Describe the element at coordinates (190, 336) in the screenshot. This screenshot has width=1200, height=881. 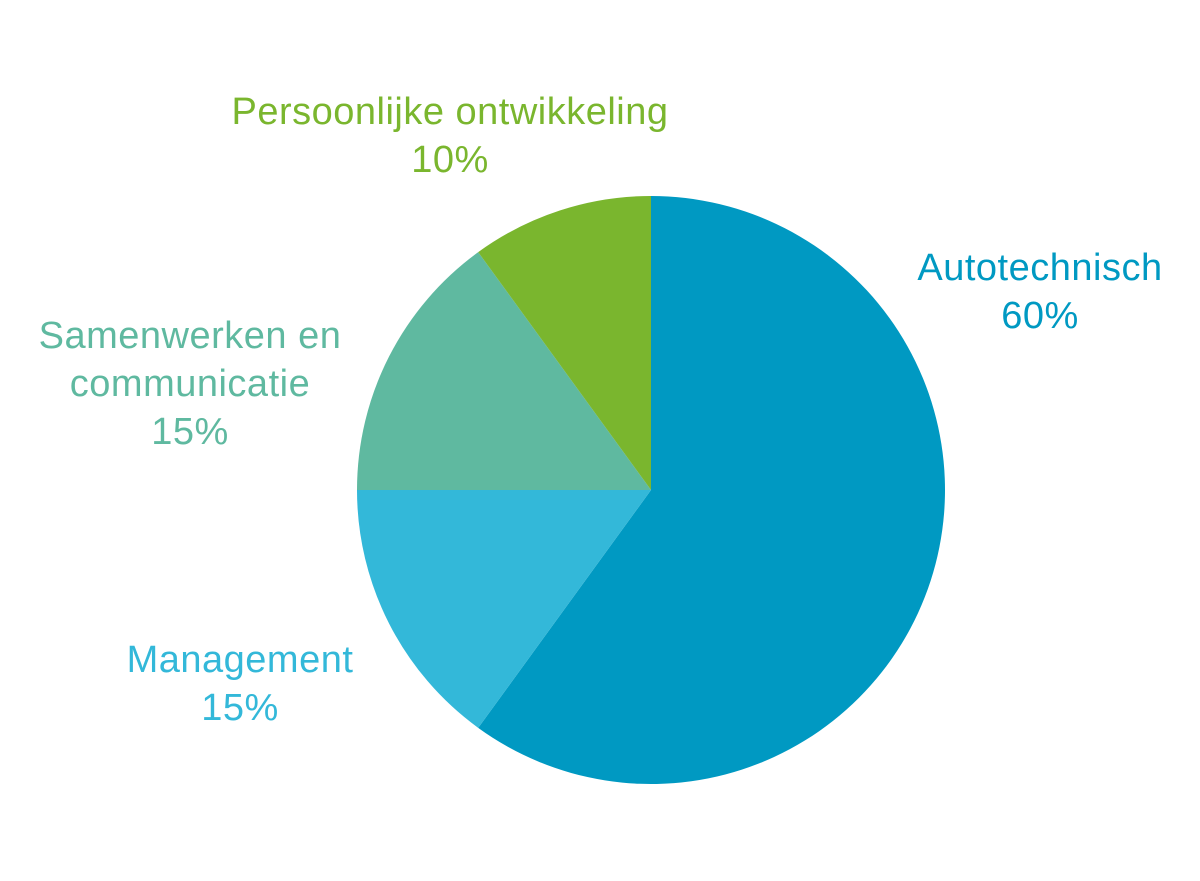
I see `label-name-line-1: Samenwerken en` at that location.